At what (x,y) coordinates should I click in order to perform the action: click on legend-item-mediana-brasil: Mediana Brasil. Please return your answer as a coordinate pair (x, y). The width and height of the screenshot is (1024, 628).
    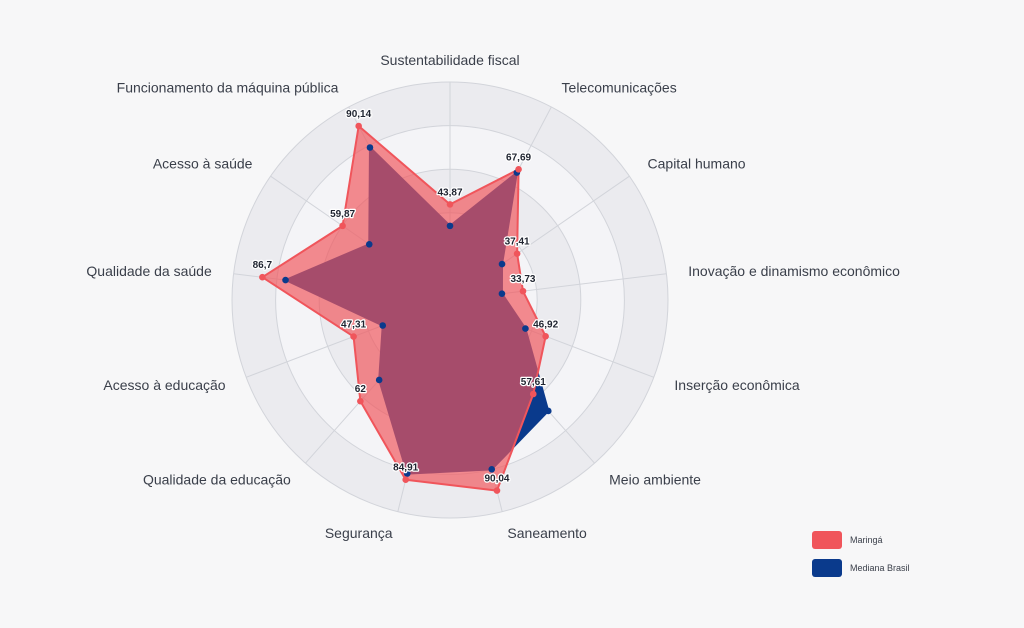
    Looking at the image, I should click on (861, 568).